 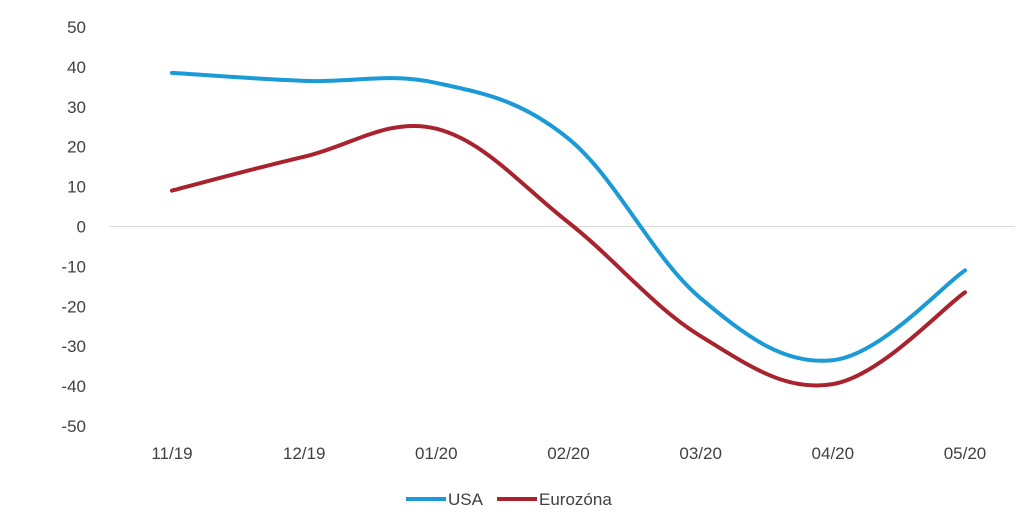 What do you see at coordinates (575, 499) in the screenshot?
I see `legend-label: Eurozóna` at bounding box center [575, 499].